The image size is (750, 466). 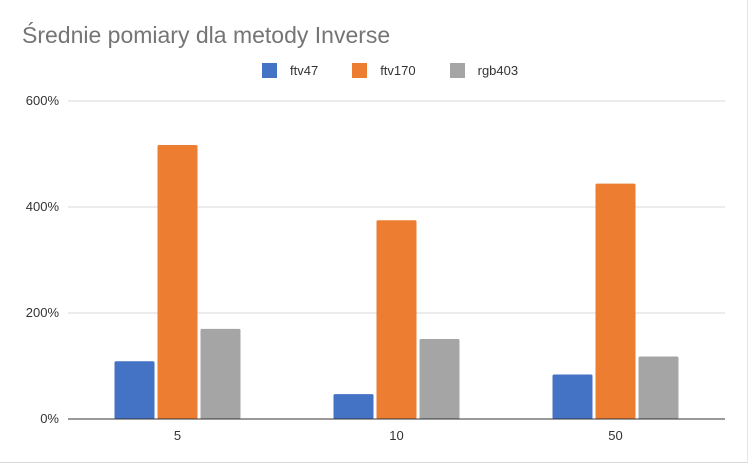 What do you see at coordinates (49, 418) in the screenshot?
I see `y-tick-label: 0%` at bounding box center [49, 418].